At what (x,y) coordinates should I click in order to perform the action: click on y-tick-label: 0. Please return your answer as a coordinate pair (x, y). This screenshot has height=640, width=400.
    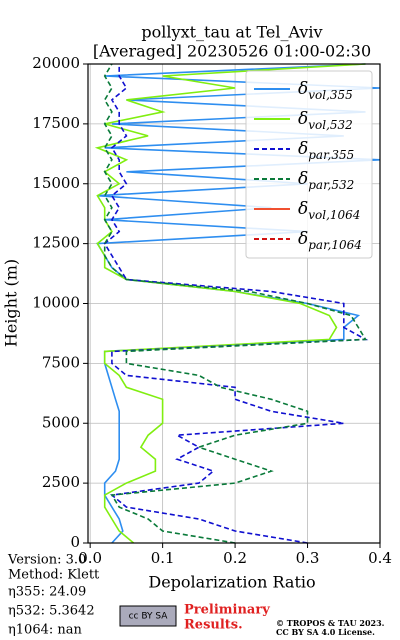
    Looking at the image, I should click on (75, 542).